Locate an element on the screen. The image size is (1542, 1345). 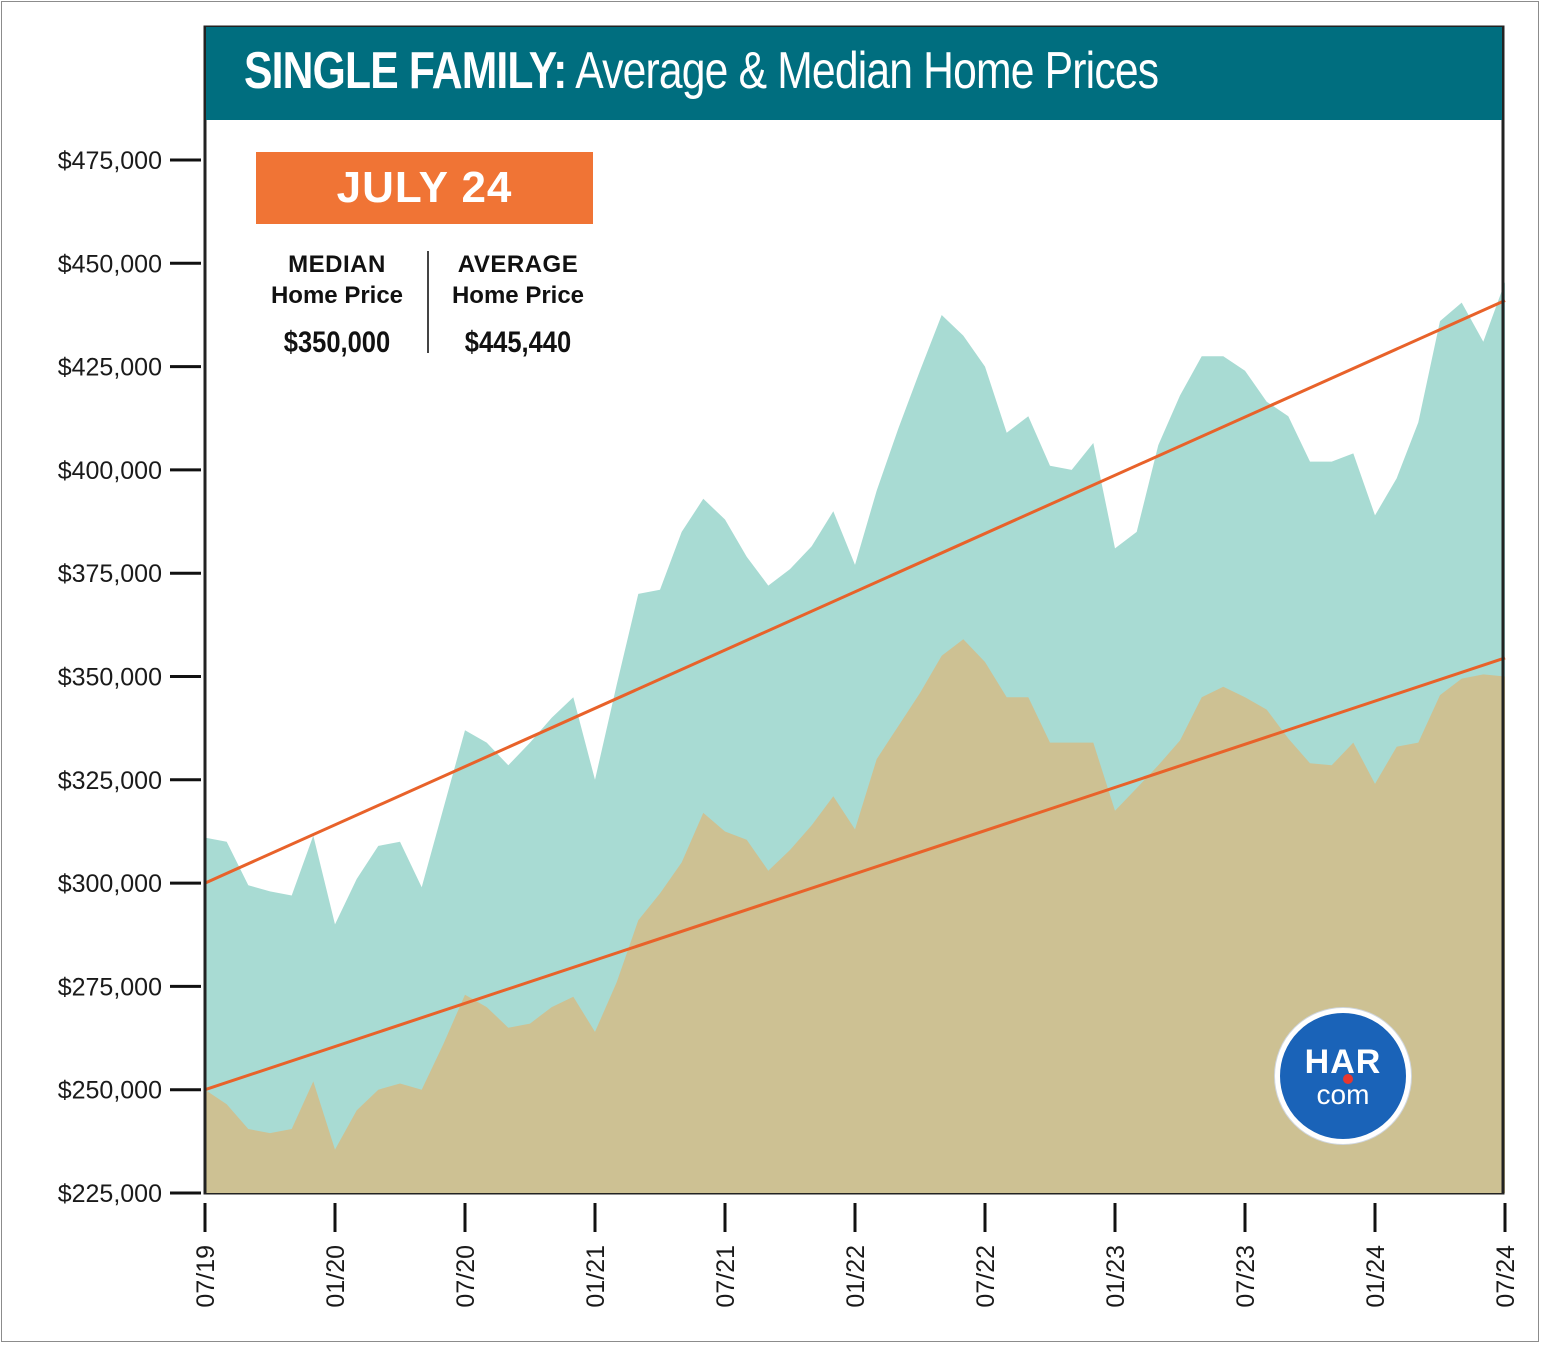
x-tick-label: 07/24 is located at coordinates (1506, 1276).